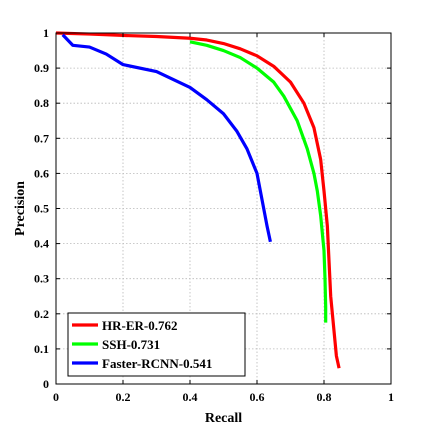  Describe the element at coordinates (139, 325) in the screenshot. I see `legend-entry: HR-ER-0.762` at that location.